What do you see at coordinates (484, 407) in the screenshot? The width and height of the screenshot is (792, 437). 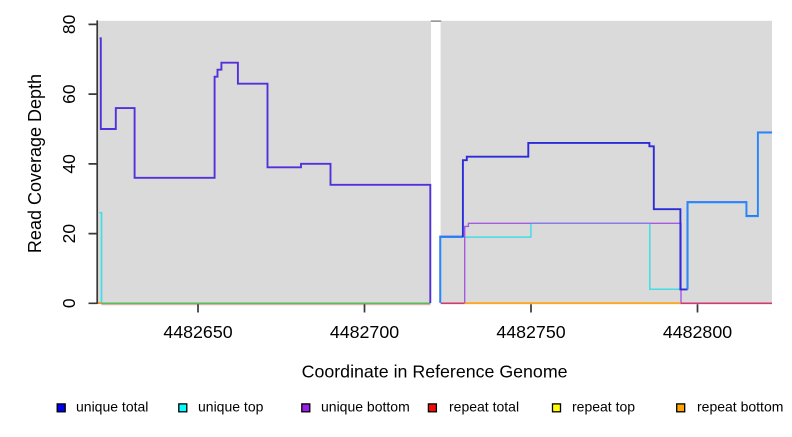 I see `svg-text: repeat total` at bounding box center [484, 407].